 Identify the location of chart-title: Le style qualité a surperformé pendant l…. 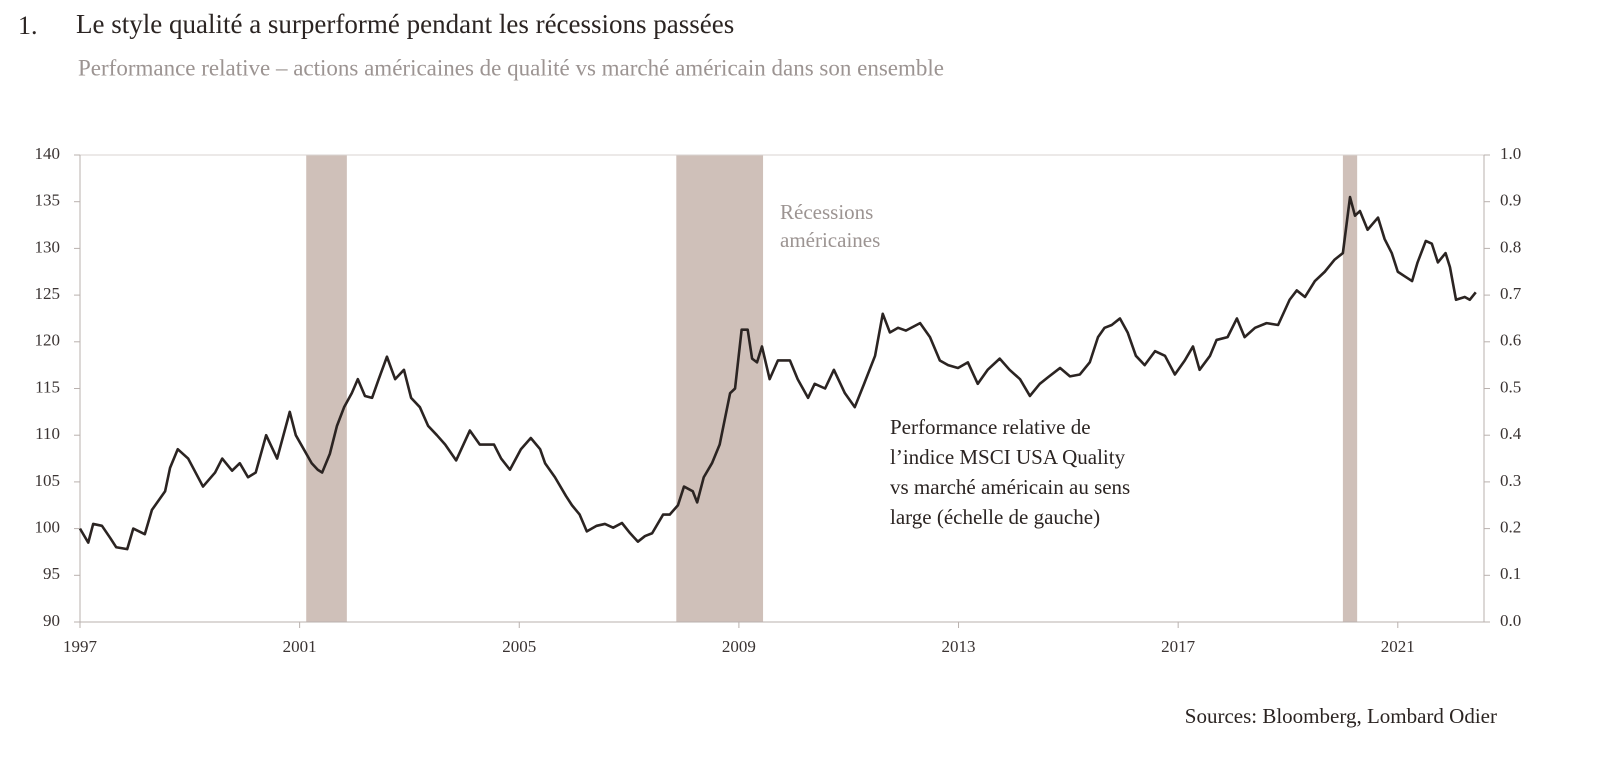
(405, 24).